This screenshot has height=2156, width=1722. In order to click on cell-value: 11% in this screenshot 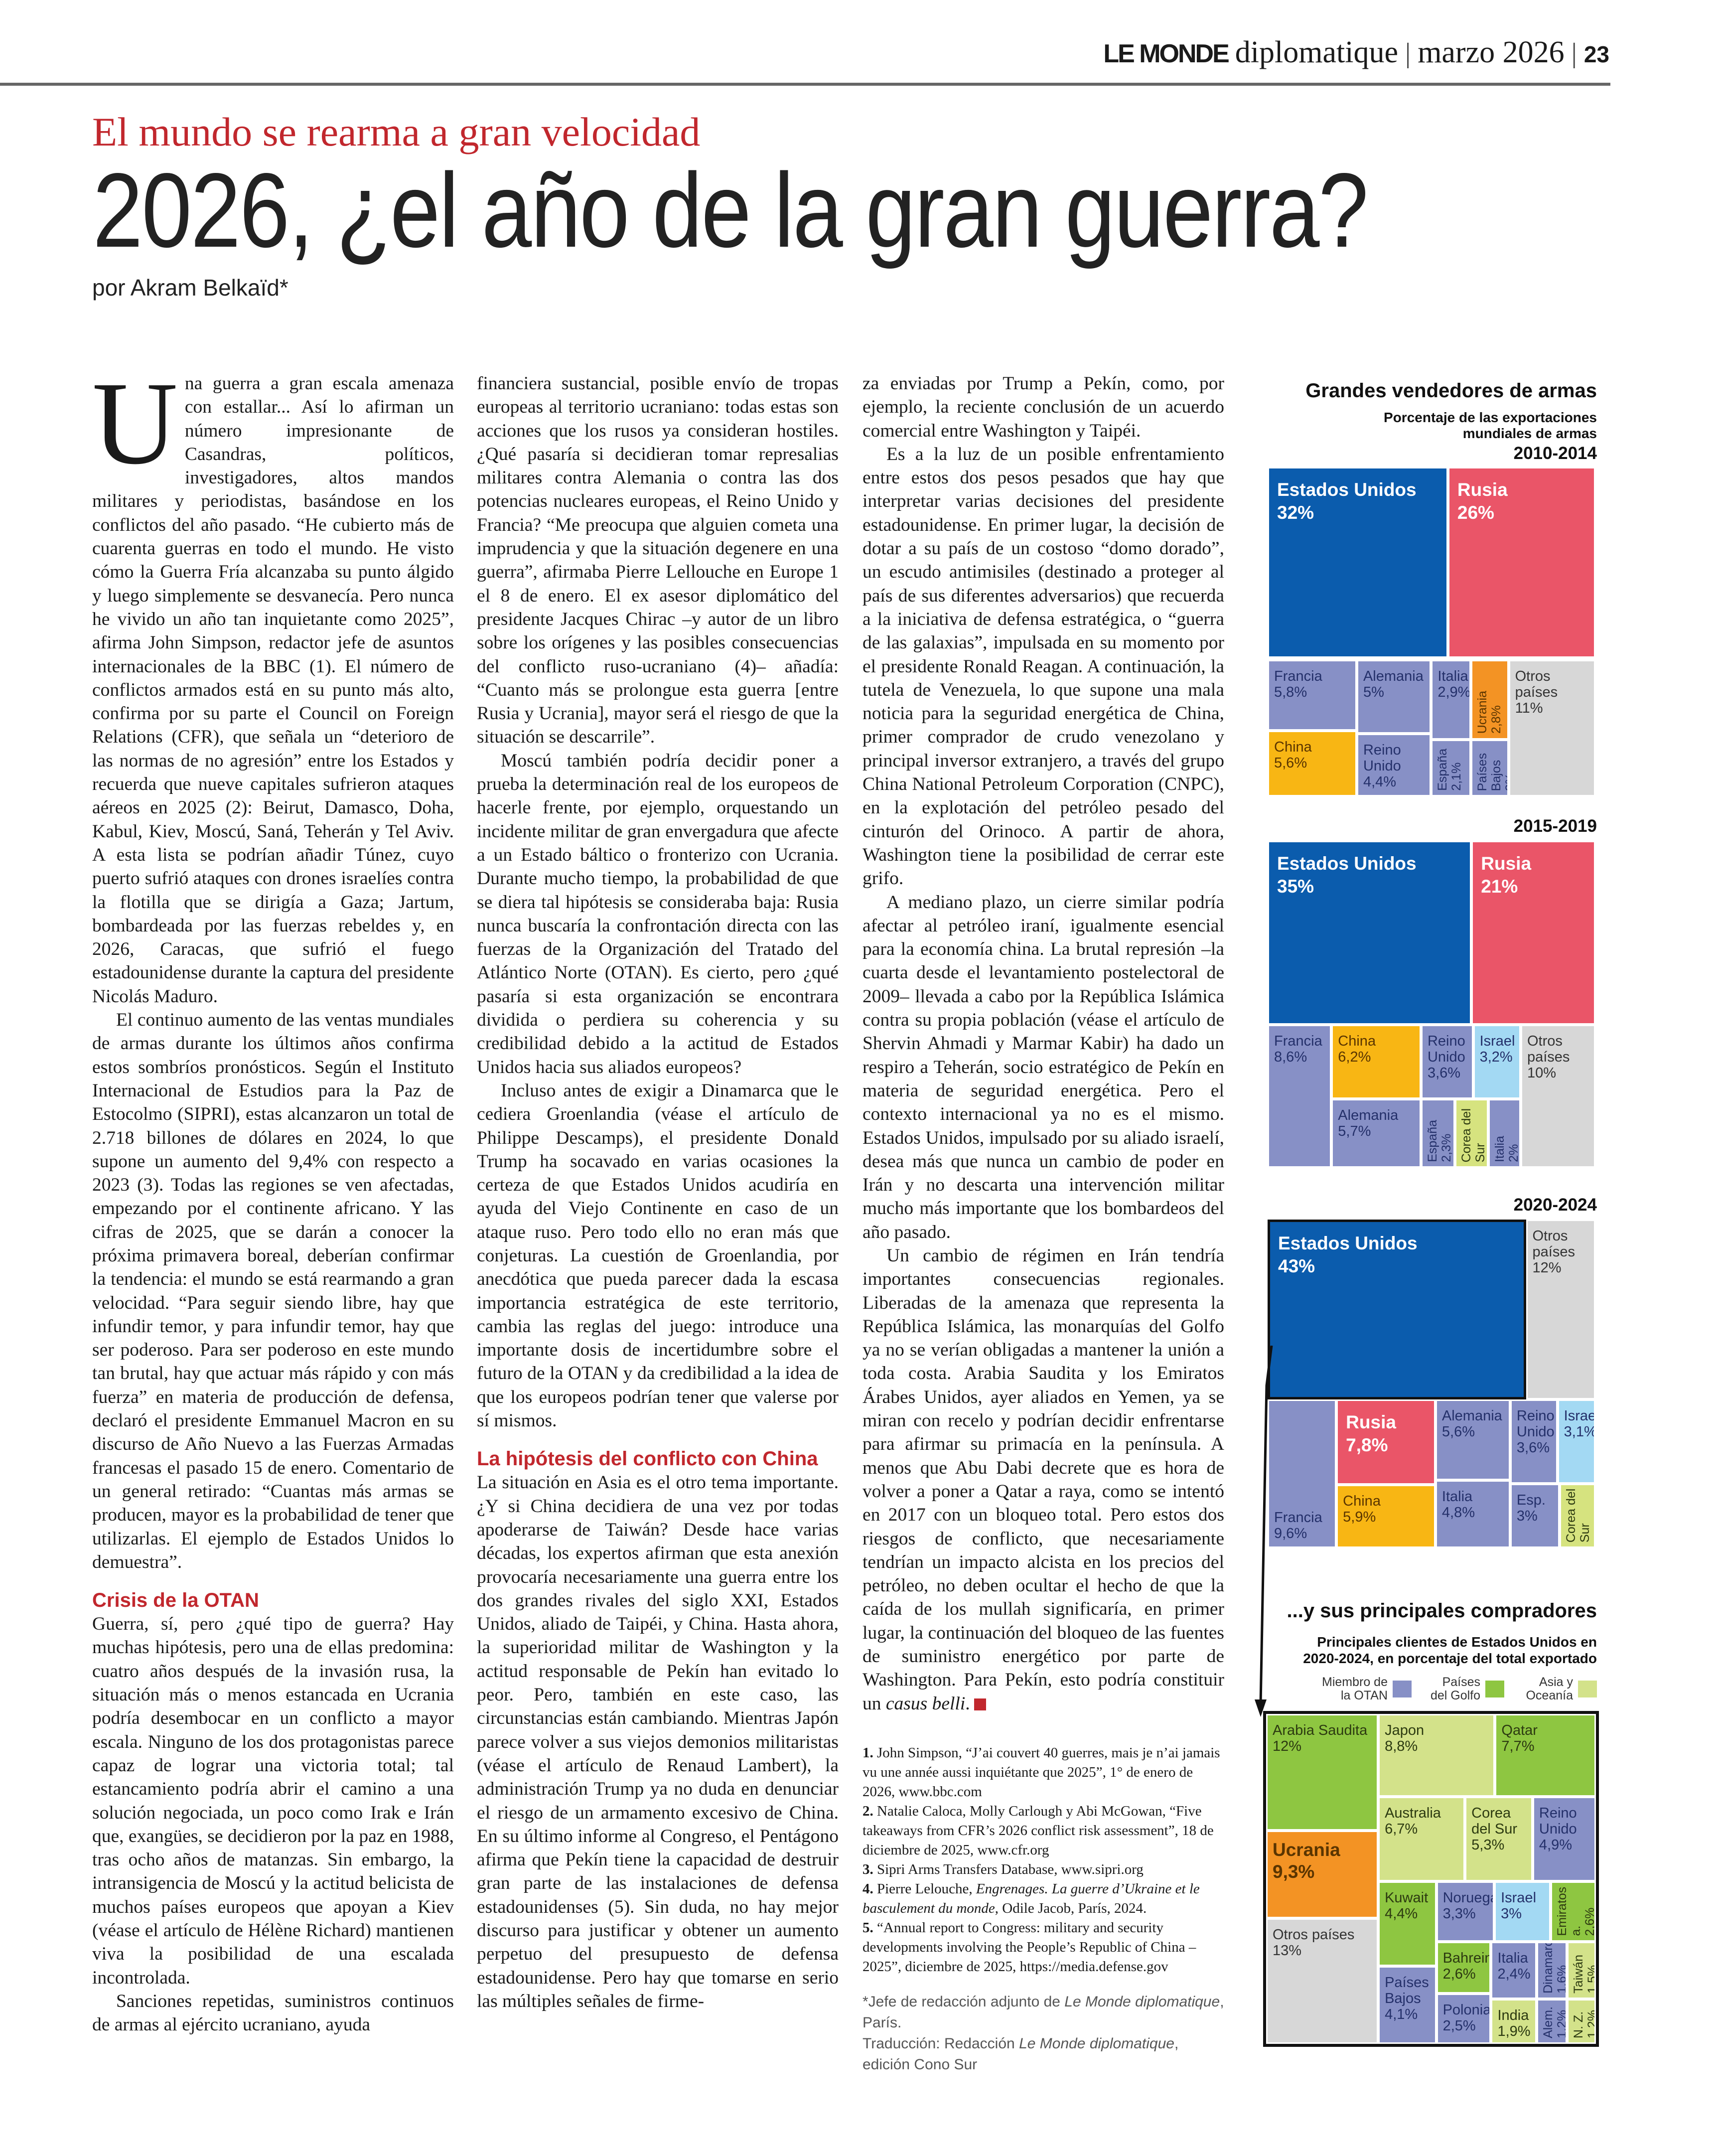, I will do `click(1529, 708)`.